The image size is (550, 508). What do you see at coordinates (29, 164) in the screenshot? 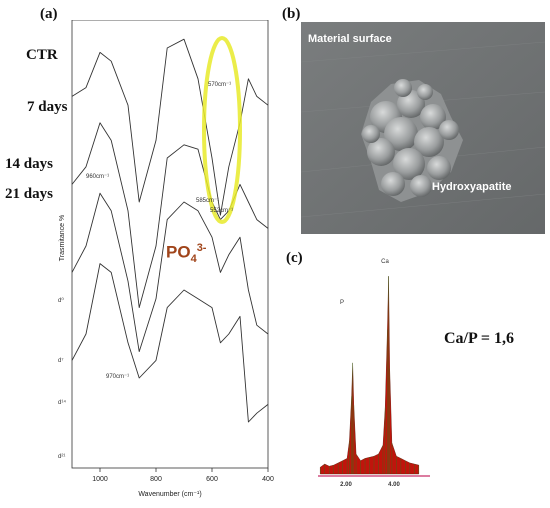
I see `row-label-14-days: 14 days` at bounding box center [29, 164].